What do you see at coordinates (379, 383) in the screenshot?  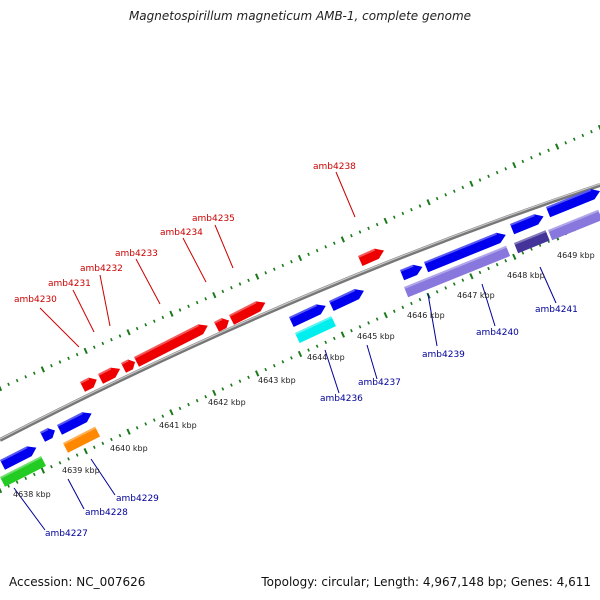 I see `gene-label-reverse: amb4237` at bounding box center [379, 383].